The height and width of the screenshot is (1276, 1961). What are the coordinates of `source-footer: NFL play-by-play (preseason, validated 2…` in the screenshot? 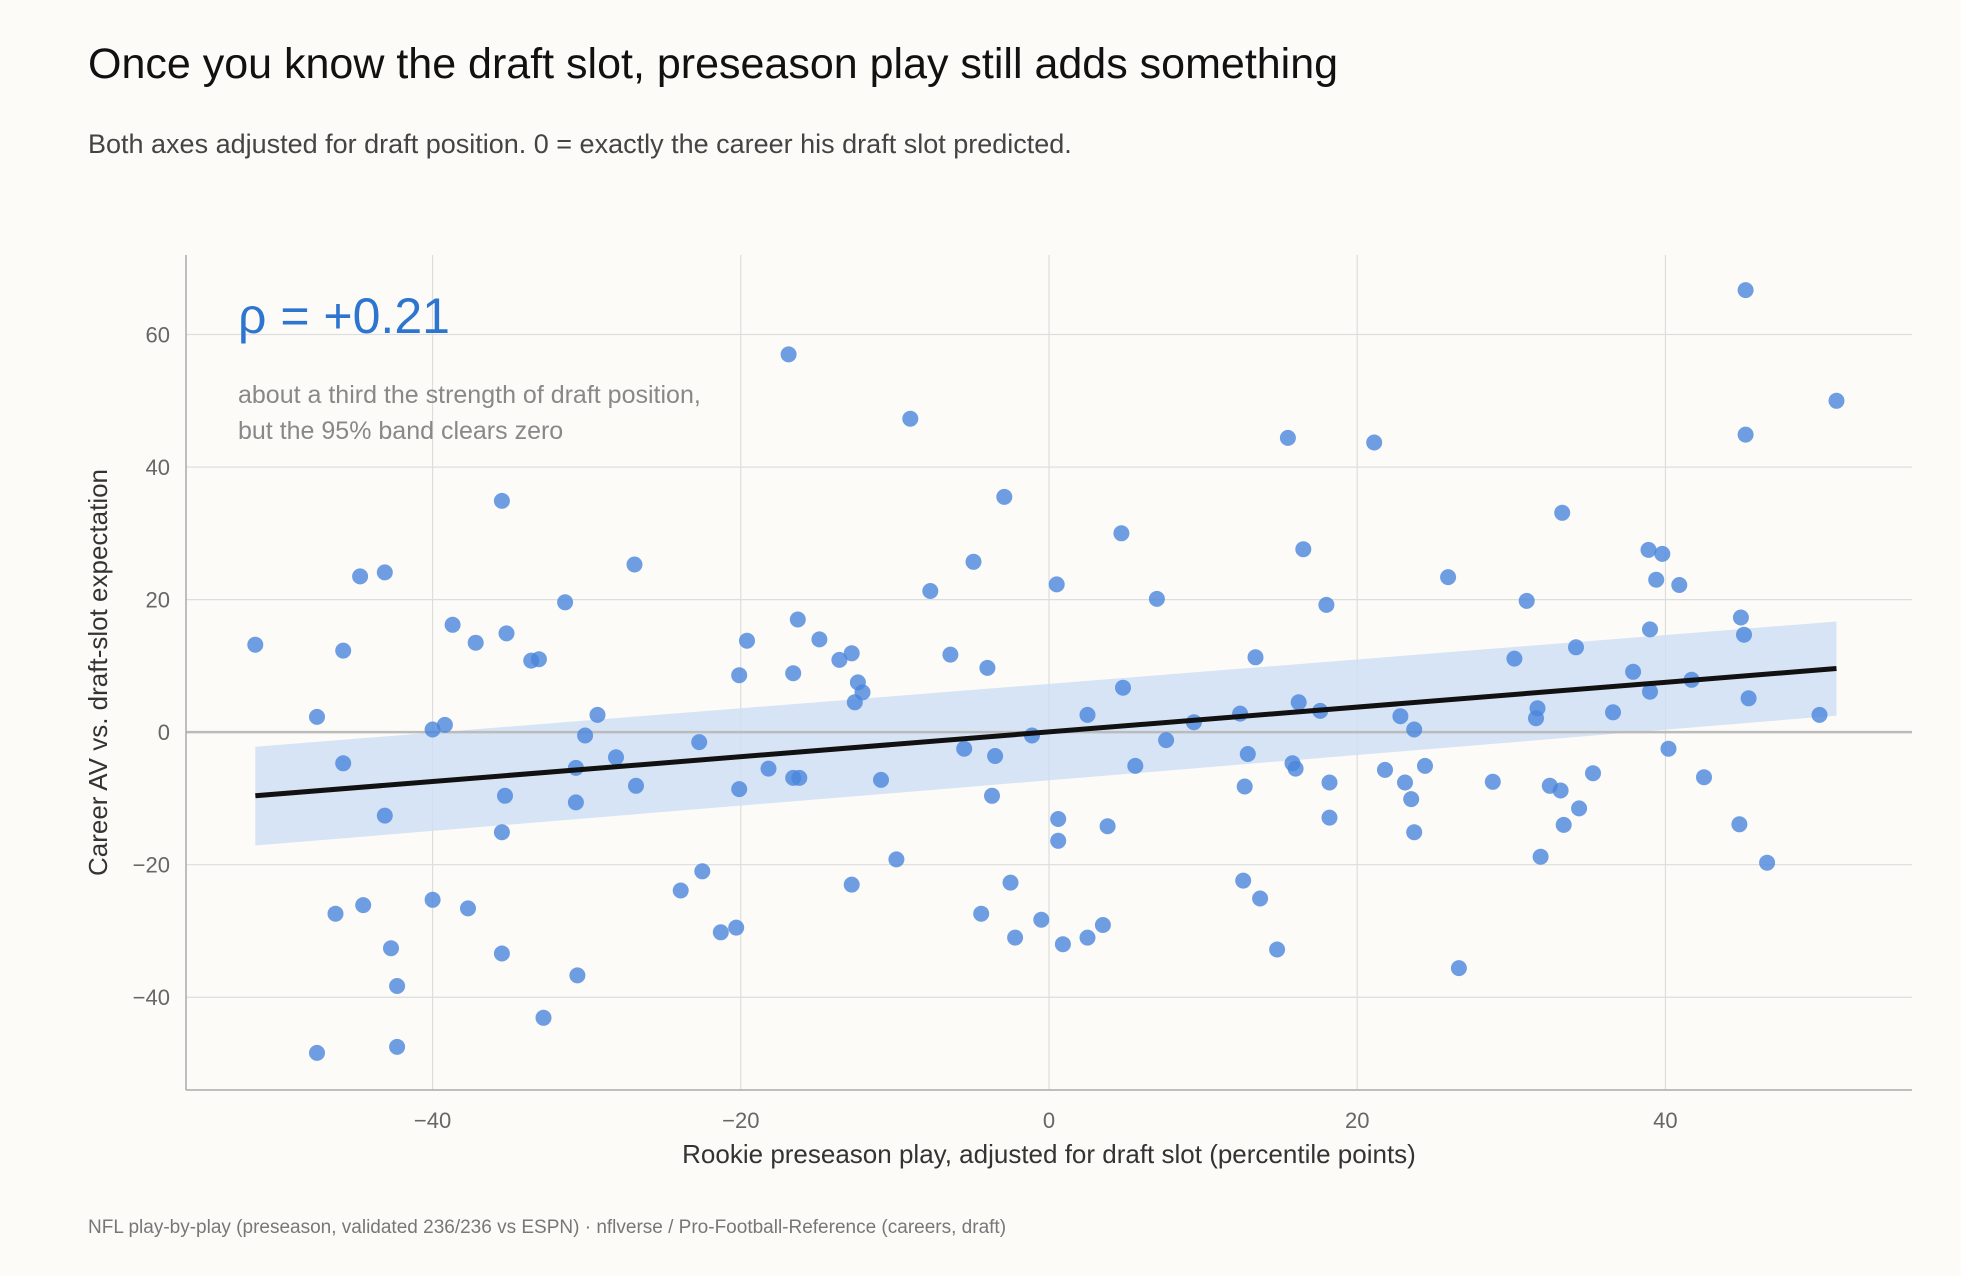 It's located at (547, 1227).